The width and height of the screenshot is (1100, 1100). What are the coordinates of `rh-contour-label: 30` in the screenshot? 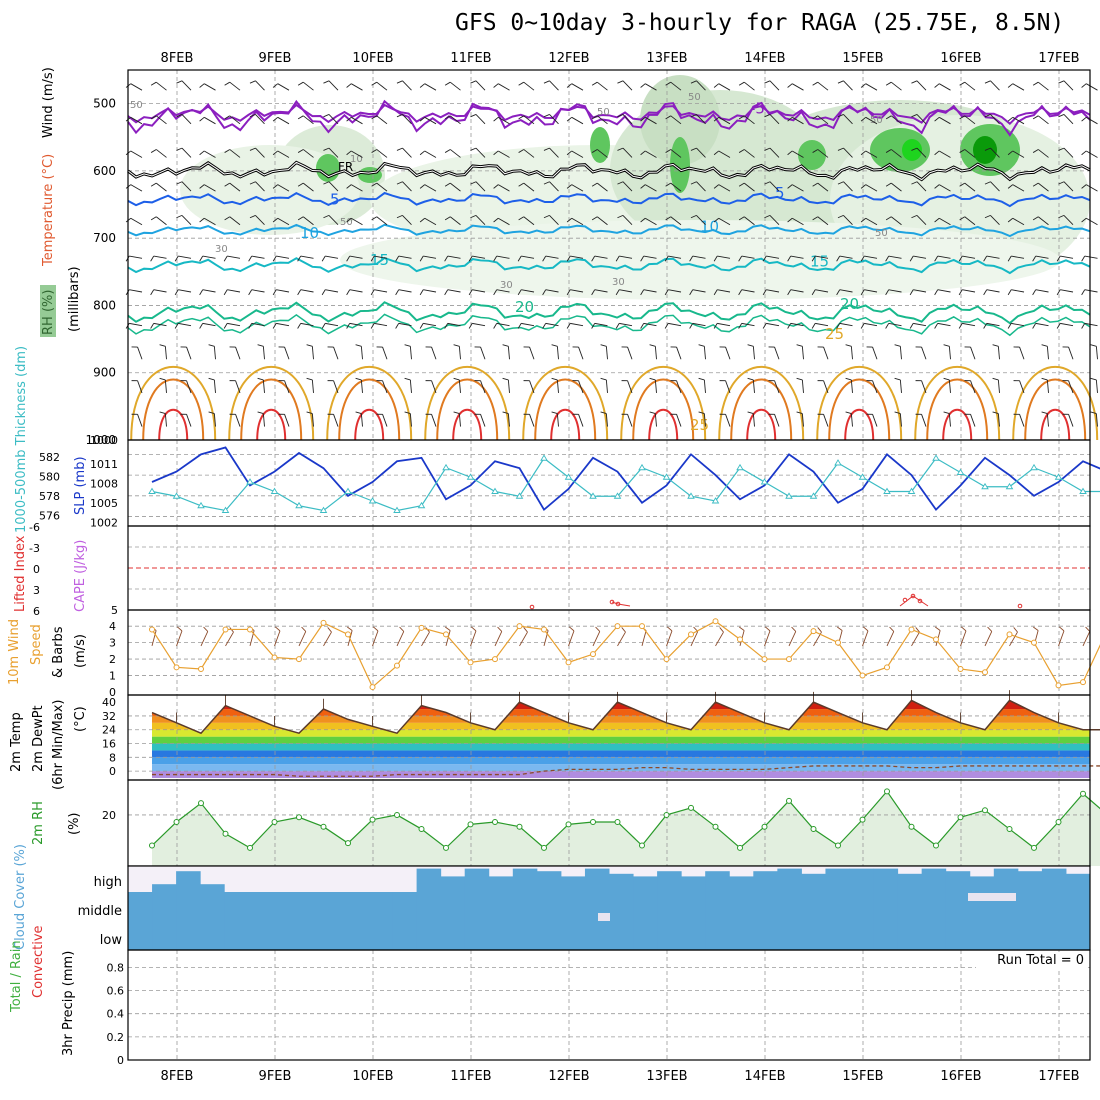 It's located at (506, 285).